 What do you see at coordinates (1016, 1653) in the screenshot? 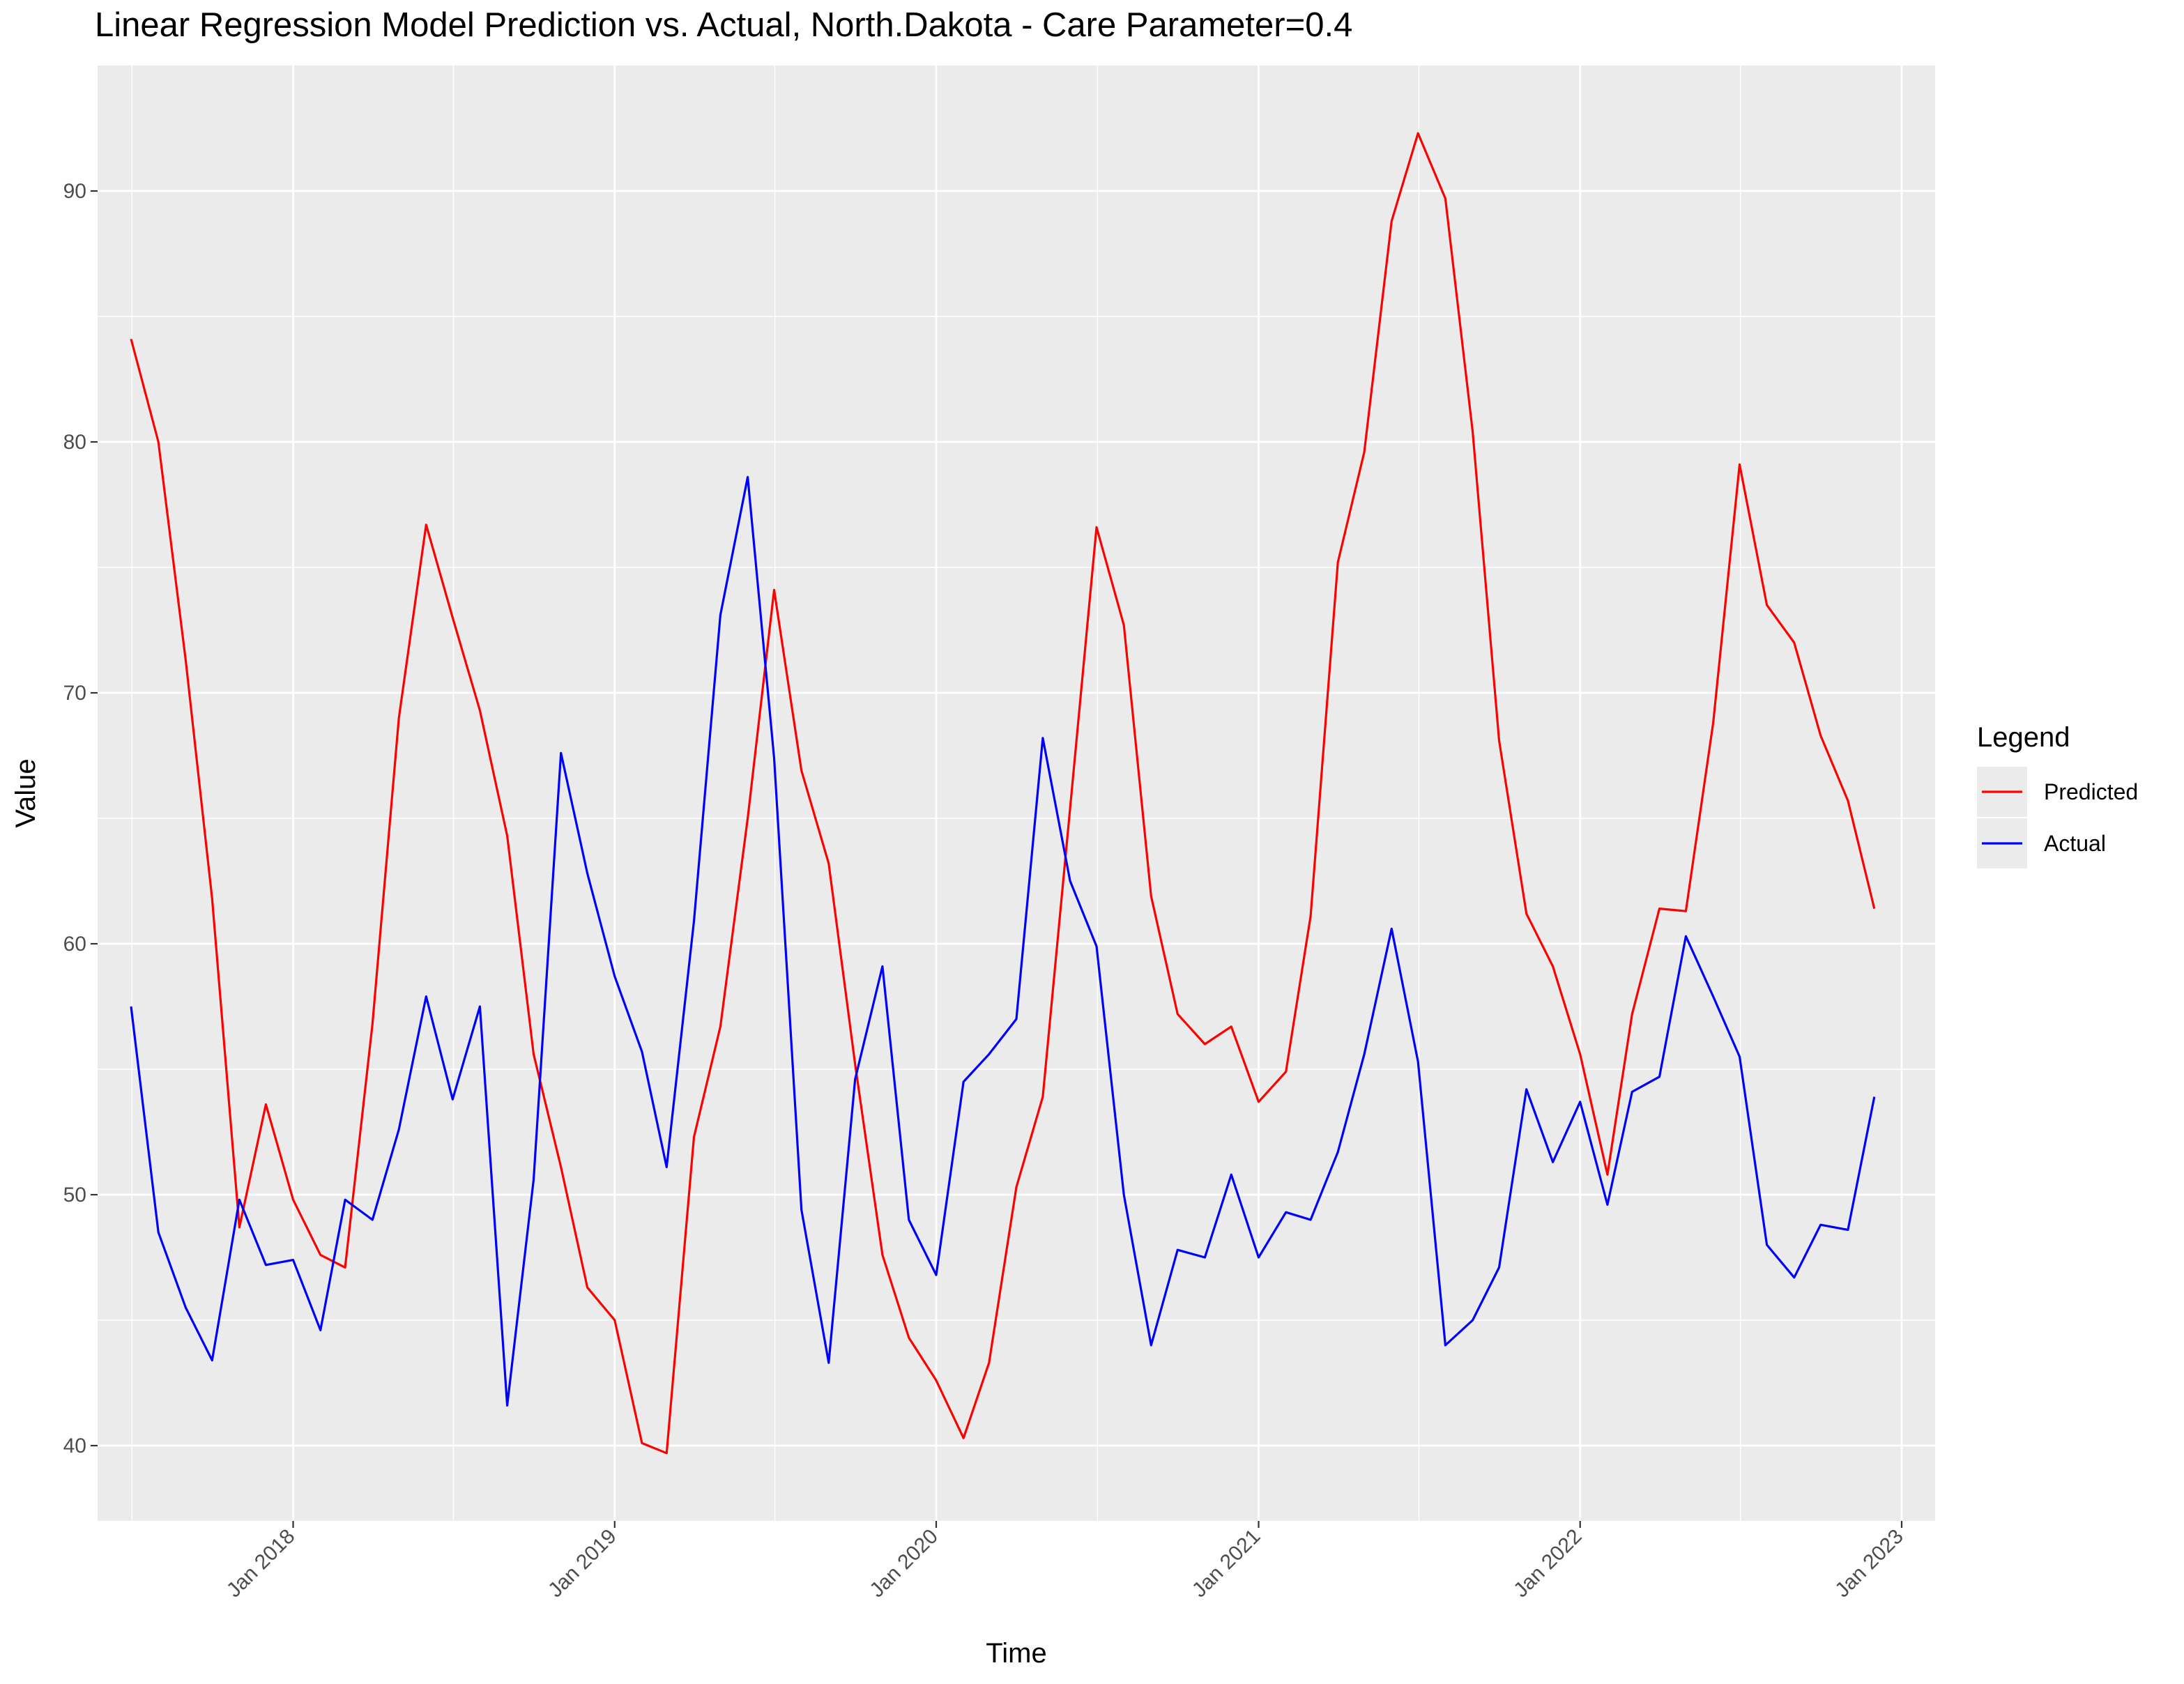
I see `x-axis-title: Time` at bounding box center [1016, 1653].